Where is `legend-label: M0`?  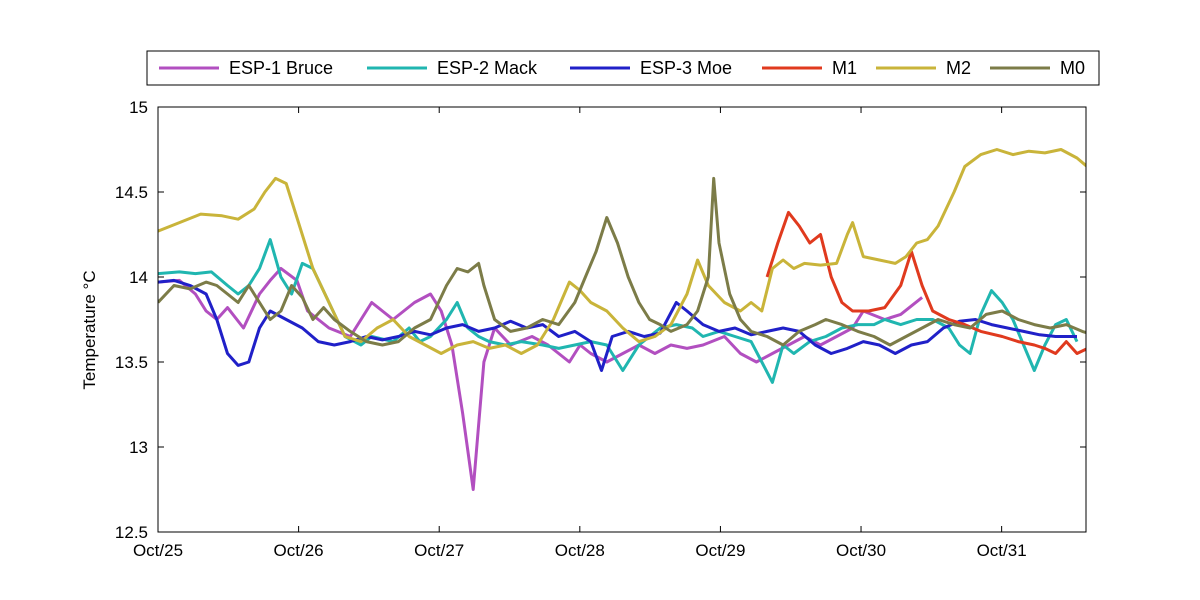 legend-label: M0 is located at coordinates (1072, 68).